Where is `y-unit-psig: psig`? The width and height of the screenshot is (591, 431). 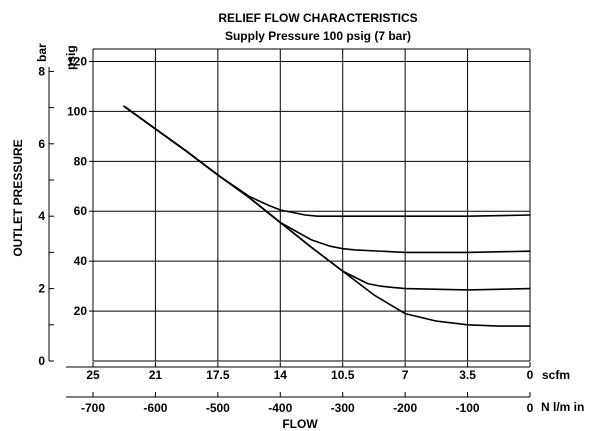
y-unit-psig: psig is located at coordinates (71, 57).